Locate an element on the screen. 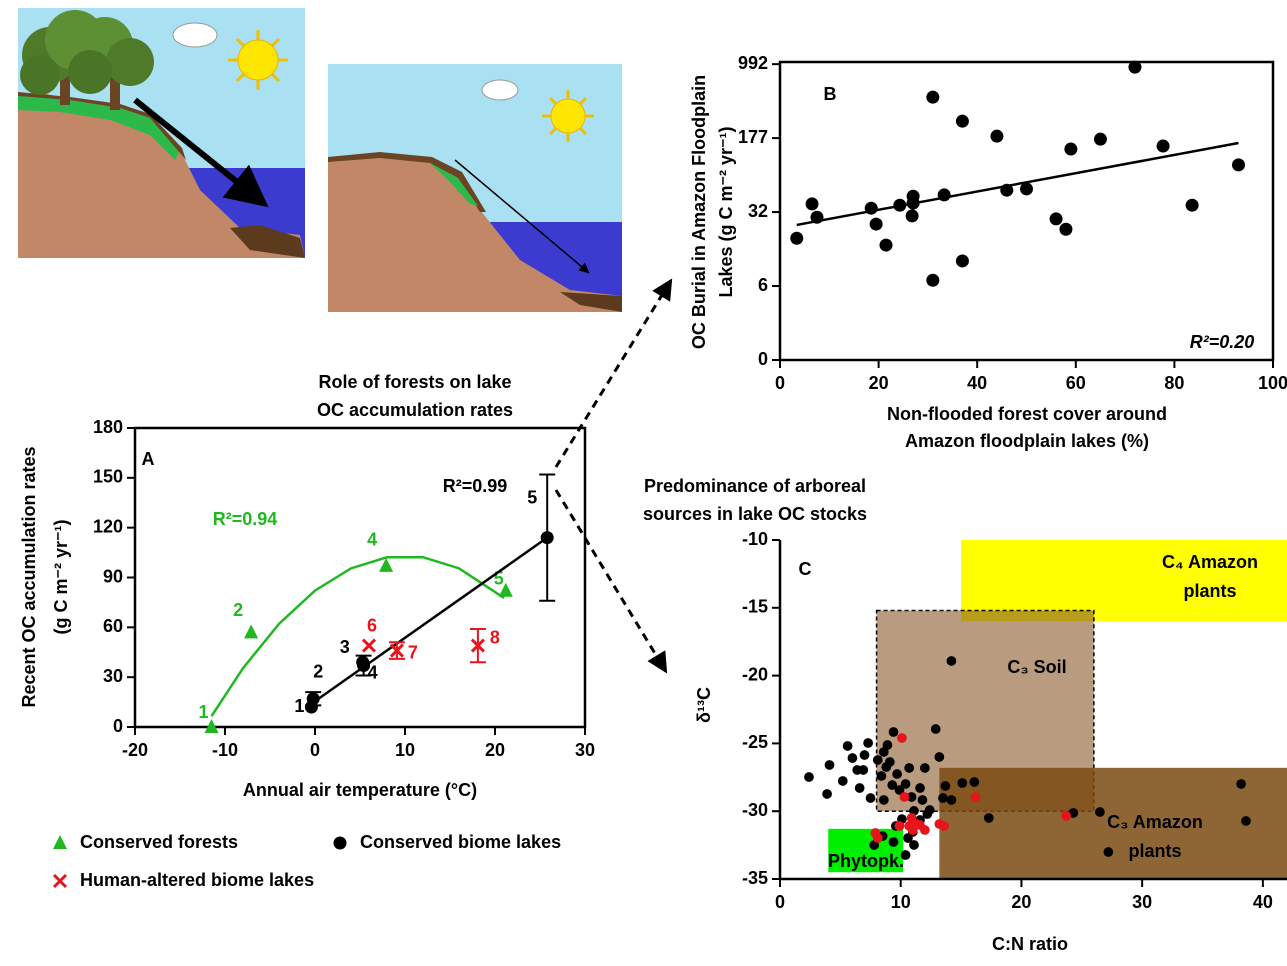 Image resolution: width=1287 pixels, height=966 pixels. point-label: 1 is located at coordinates (203, 712).